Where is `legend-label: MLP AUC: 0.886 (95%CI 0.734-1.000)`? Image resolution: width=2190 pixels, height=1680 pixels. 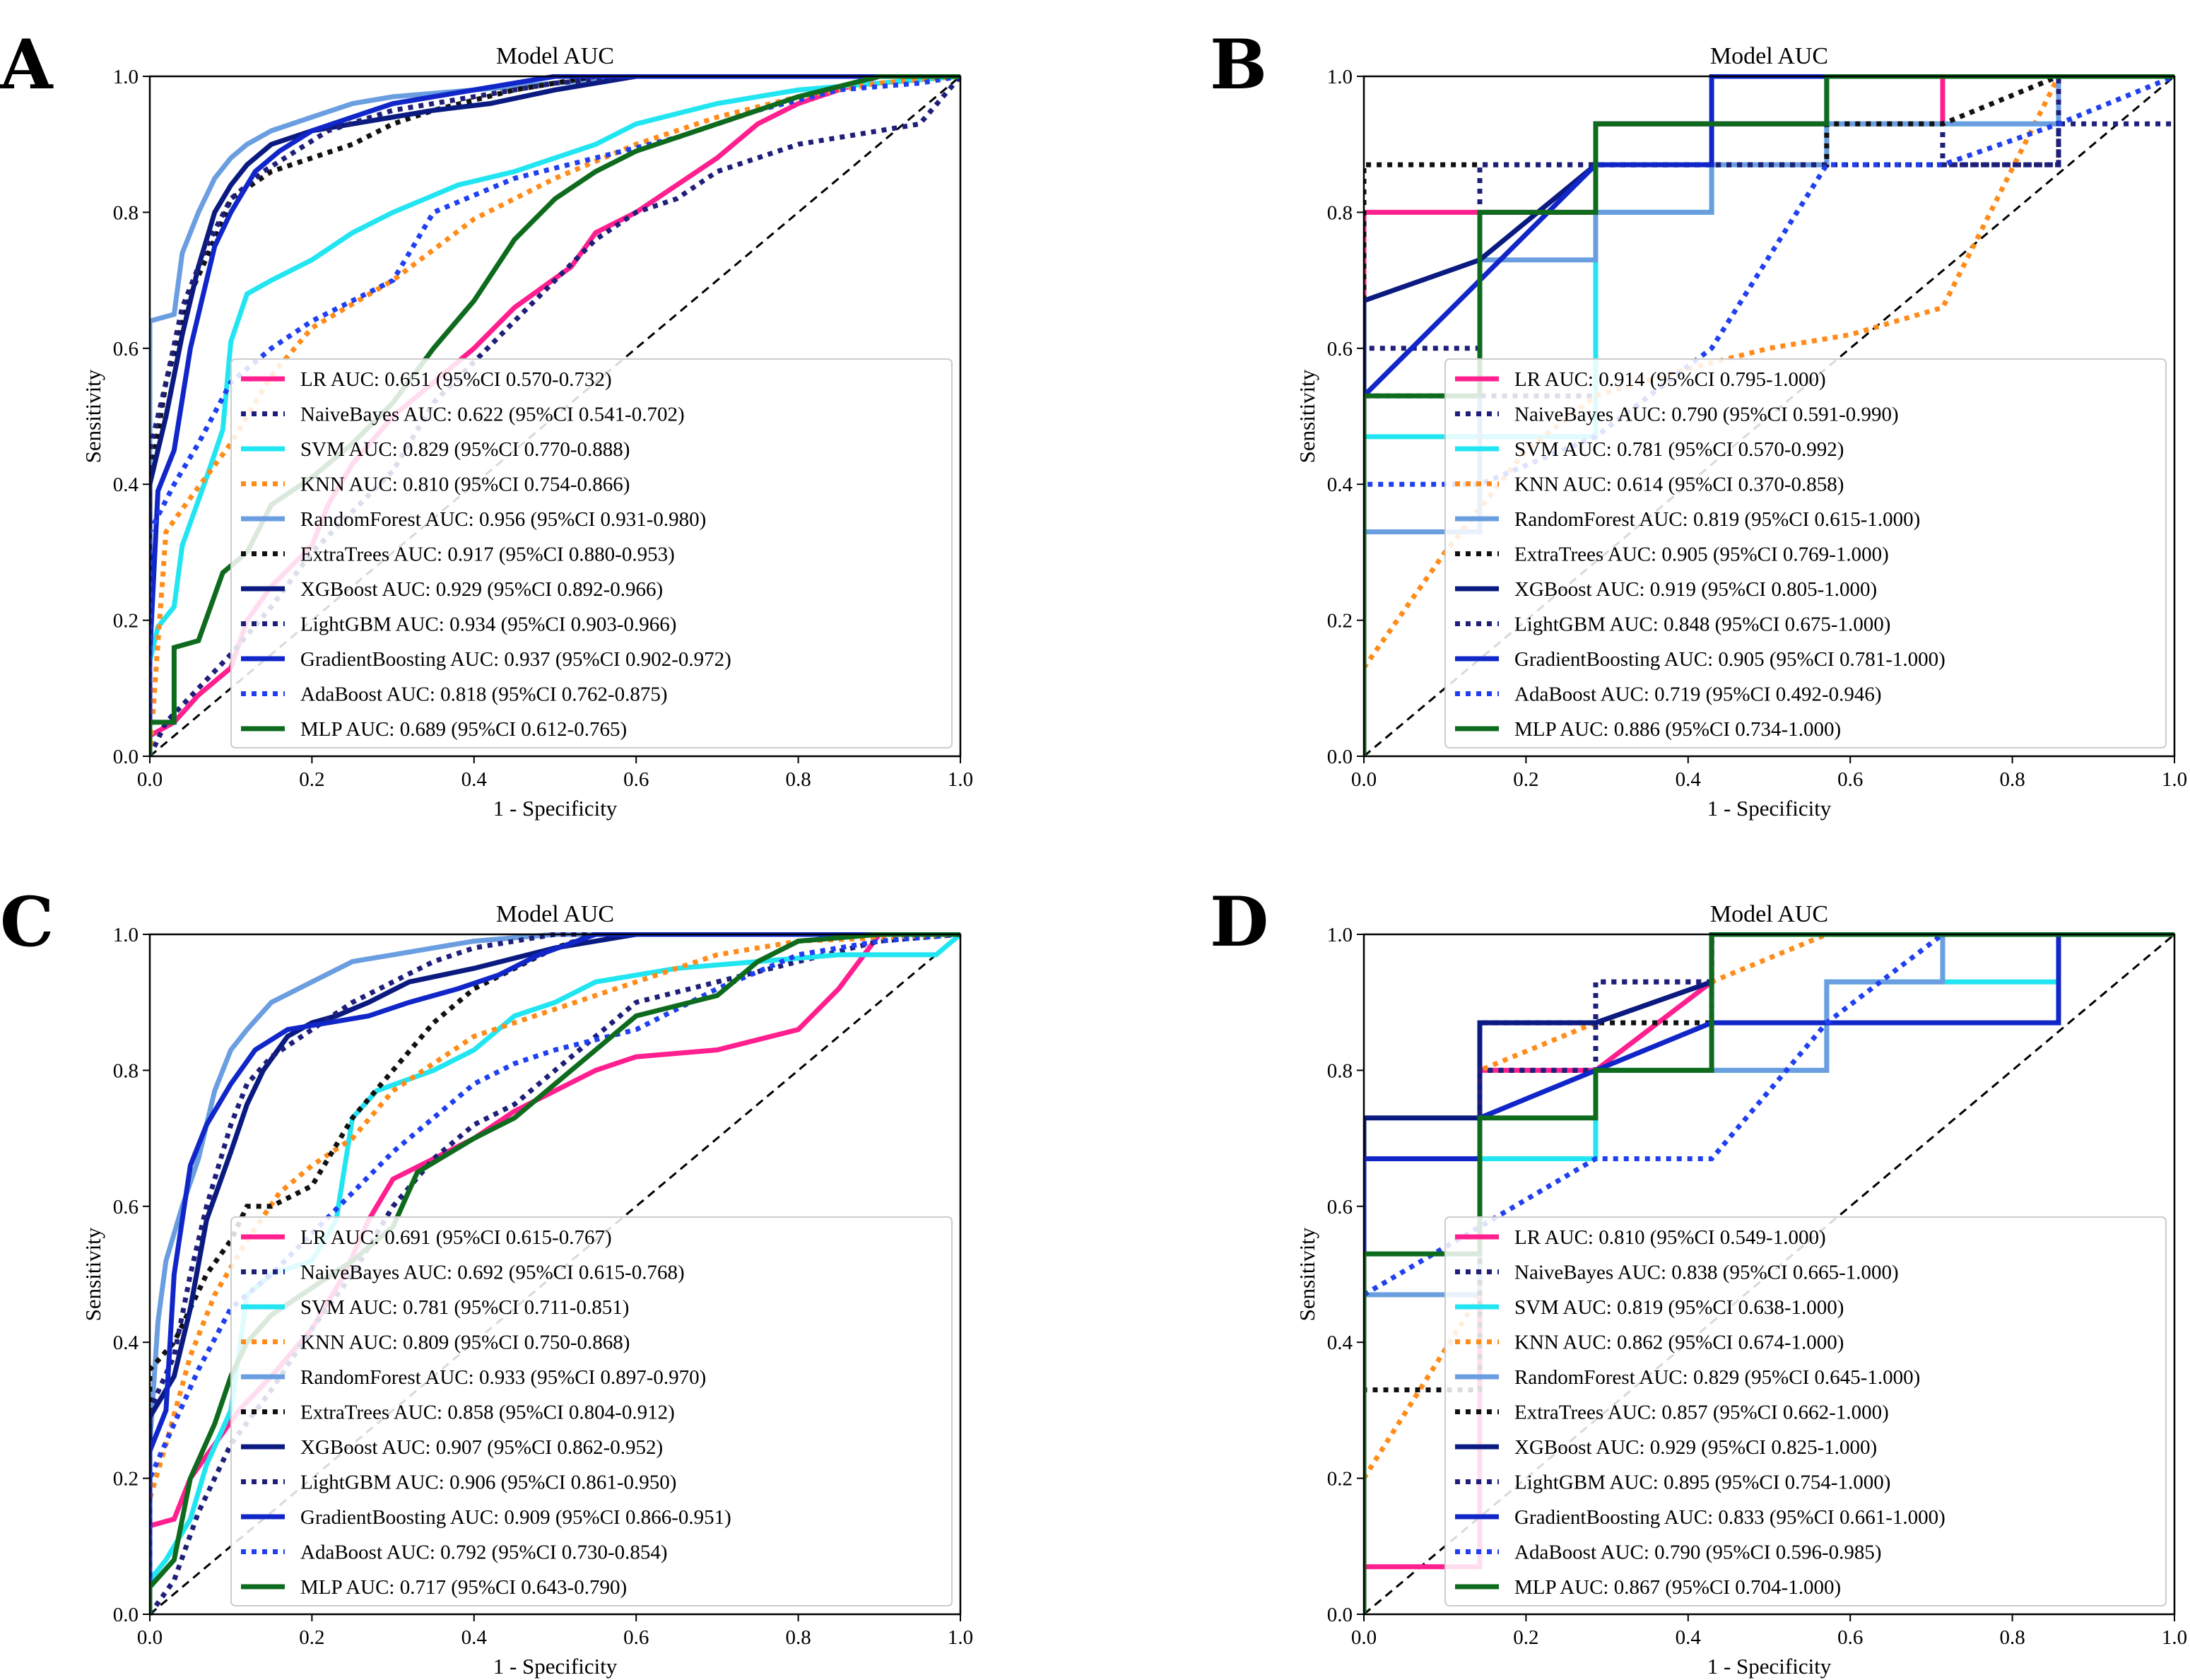 legend-label: MLP AUC: 0.886 (95%CI 0.734-1.000) is located at coordinates (1677, 729).